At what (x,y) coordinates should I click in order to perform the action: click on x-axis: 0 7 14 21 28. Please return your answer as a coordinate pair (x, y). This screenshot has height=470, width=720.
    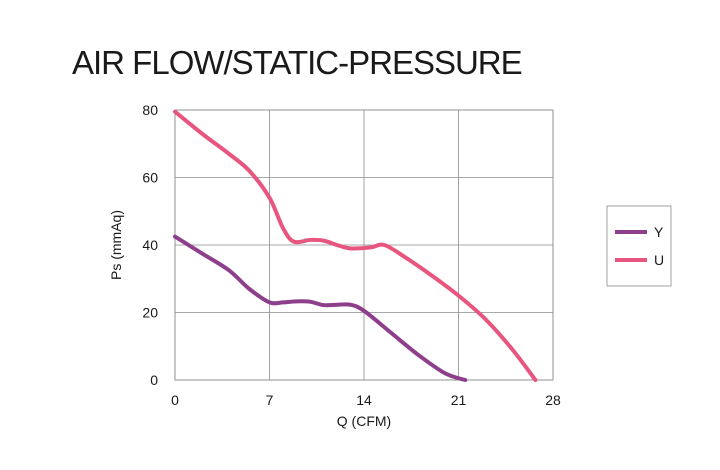
    Looking at the image, I should click on (366, 400).